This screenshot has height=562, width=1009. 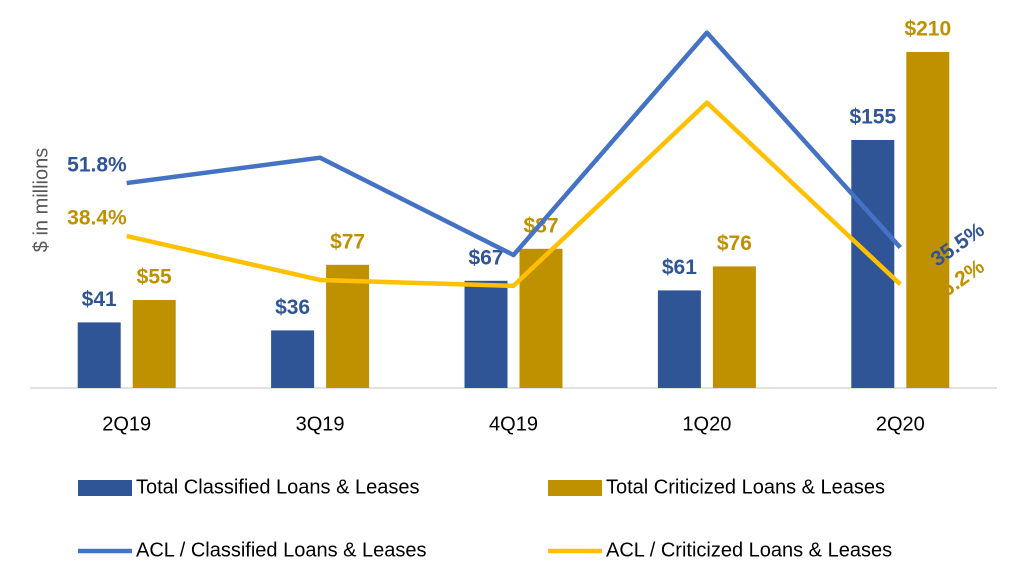 What do you see at coordinates (485, 257) in the screenshot?
I see `data-label: $67` at bounding box center [485, 257].